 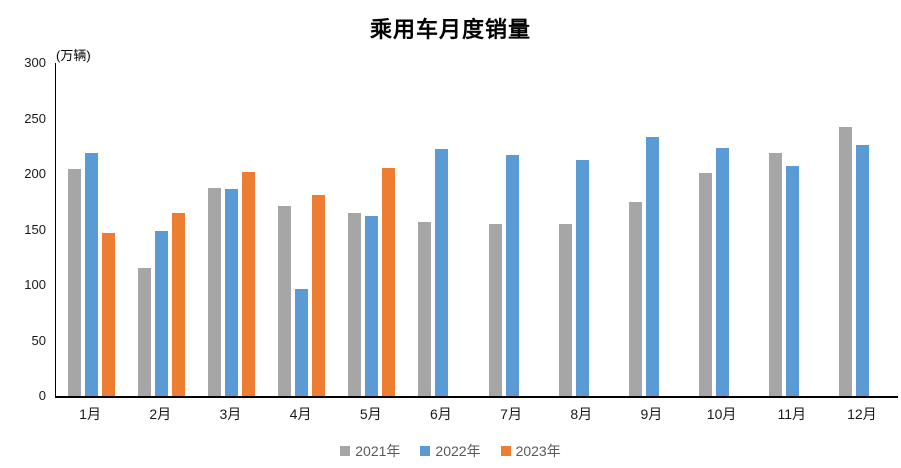 I want to click on x-axis-label-5月: 5月, so click(x=370, y=414).